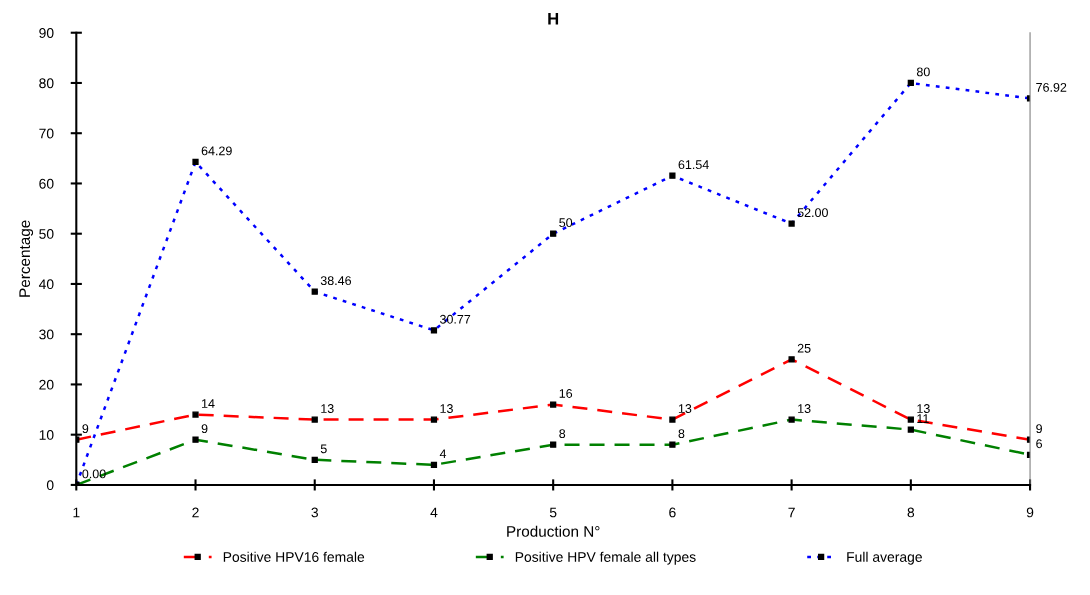 This screenshot has width=1090, height=595. What do you see at coordinates (693, 165) in the screenshot?
I see `data-label: 61.54` at bounding box center [693, 165].